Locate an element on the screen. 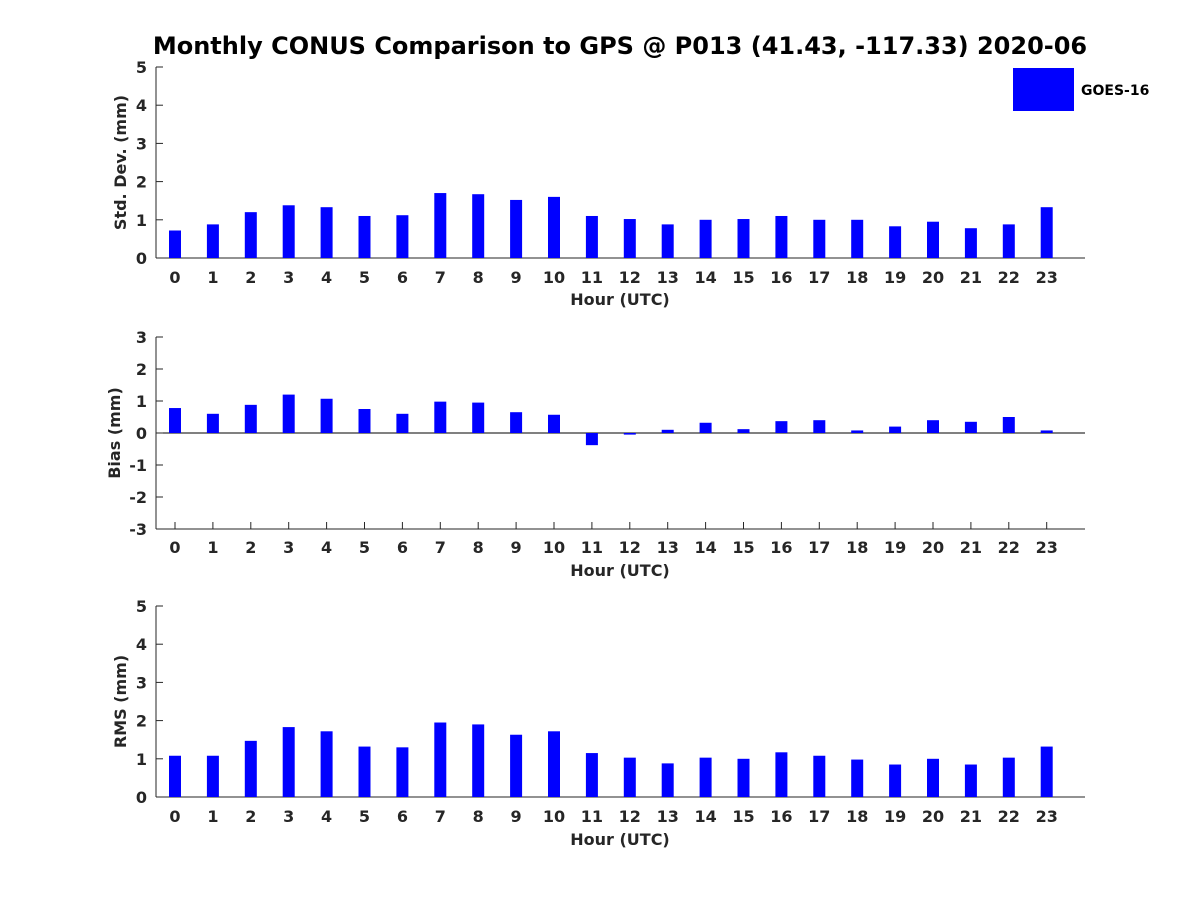  rms-xtick-label: 16 is located at coordinates (781, 816).